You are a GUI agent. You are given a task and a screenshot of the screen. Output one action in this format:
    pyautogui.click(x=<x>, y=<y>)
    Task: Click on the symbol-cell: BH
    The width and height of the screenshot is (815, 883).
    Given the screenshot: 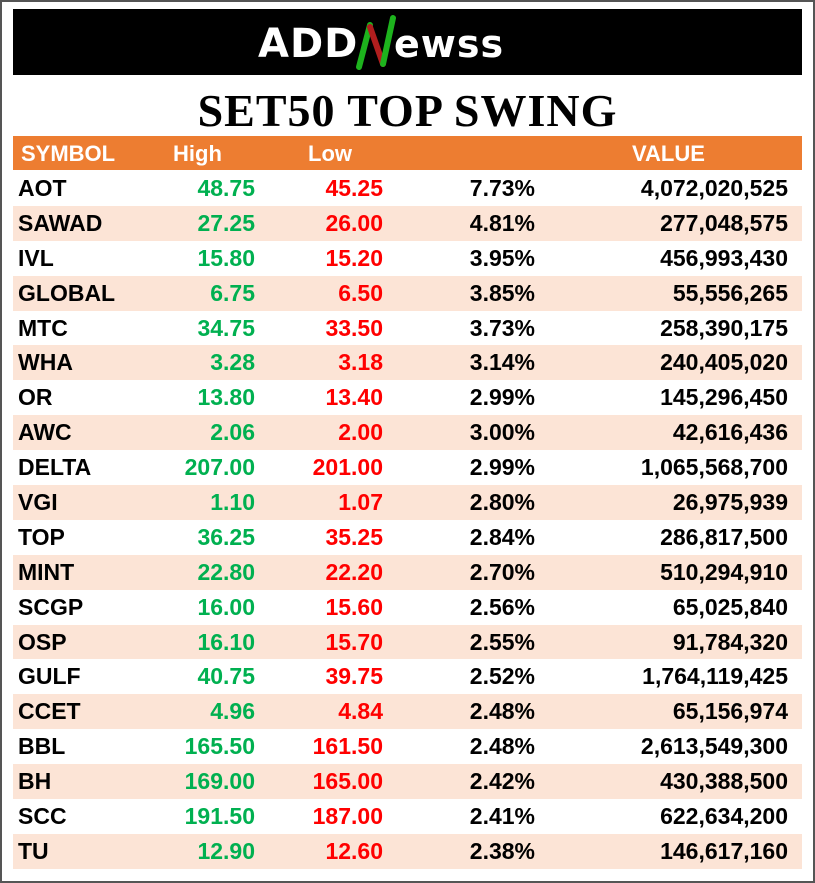 What is the action you would take?
    pyautogui.click(x=35, y=781)
    